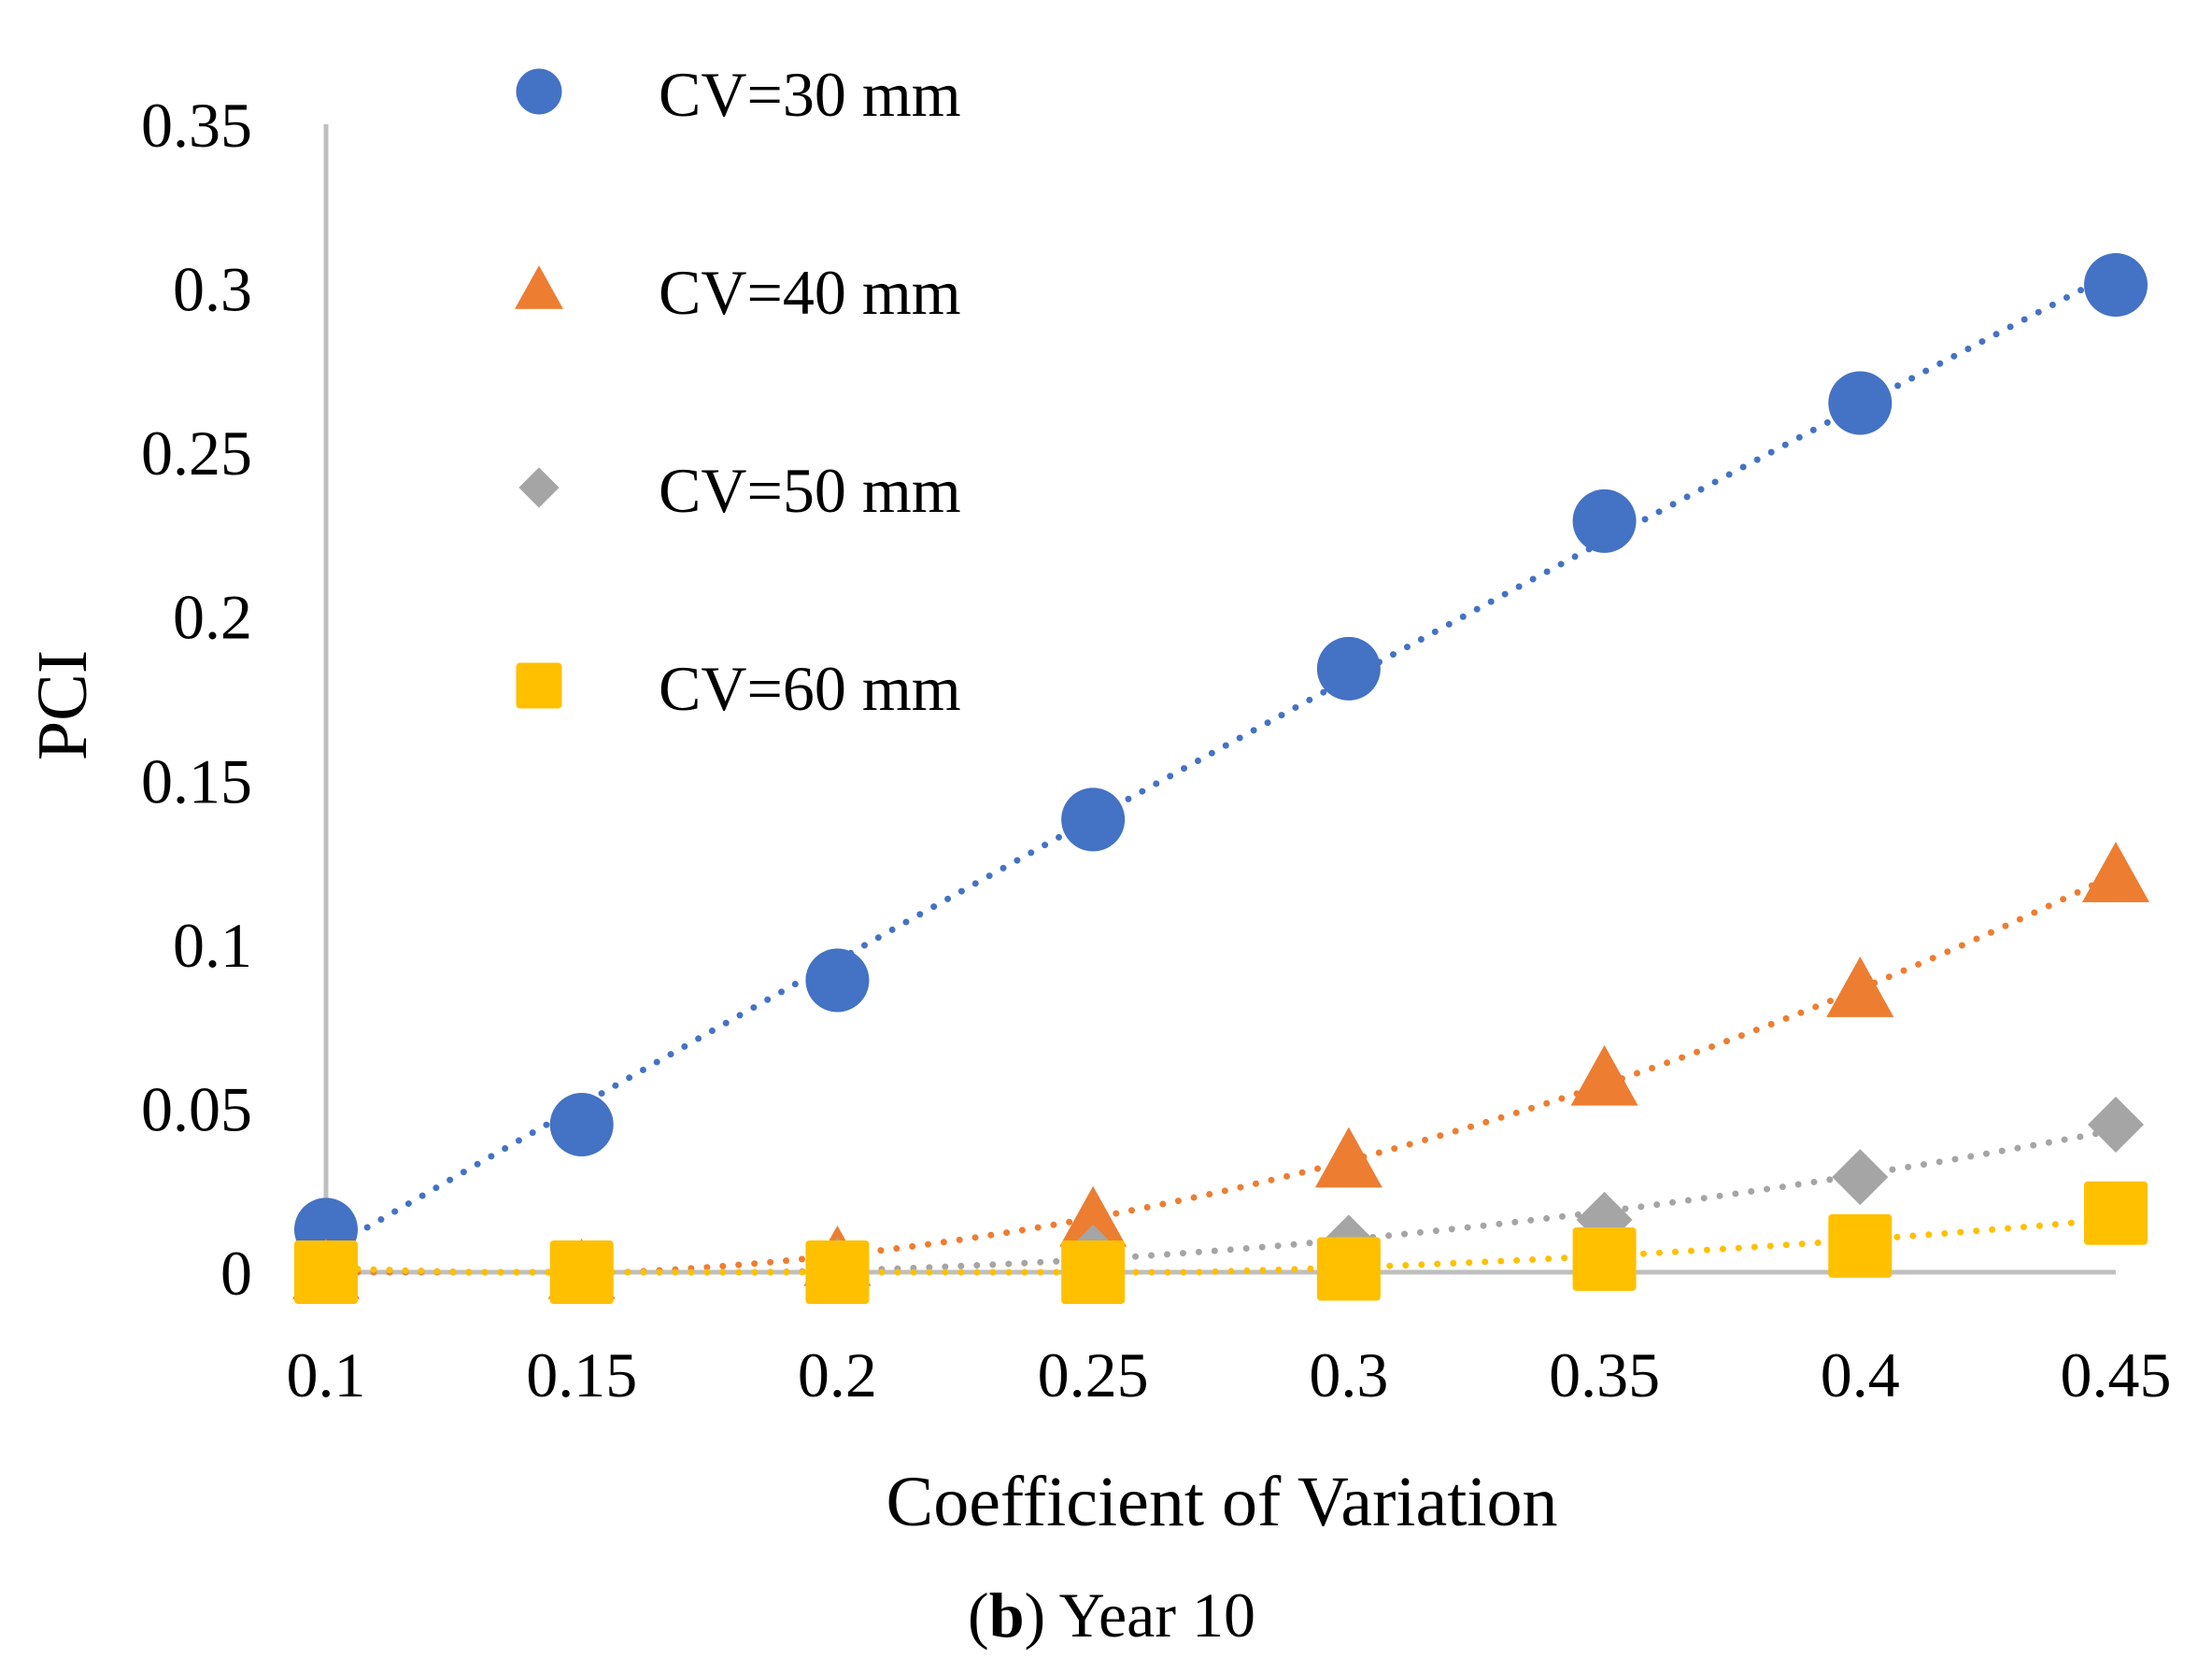 The height and width of the screenshot is (1672, 2212). What do you see at coordinates (810, 94) in the screenshot?
I see `legend-label: CV=30 mm` at bounding box center [810, 94].